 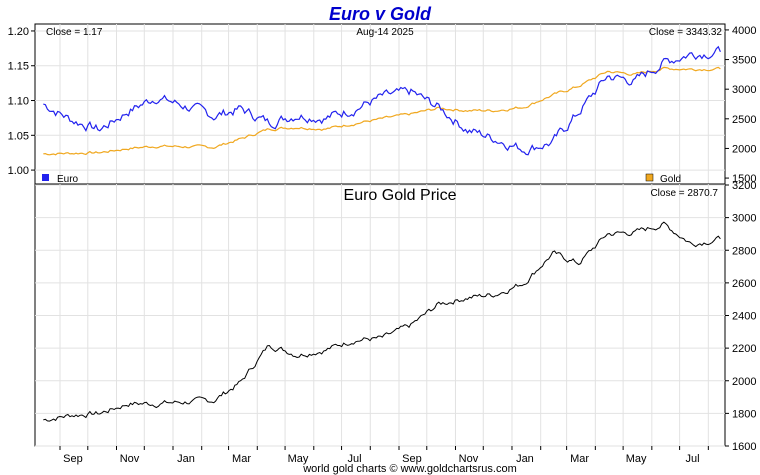 I want to click on bottom-right-tick-label: 3200, so click(x=744, y=186).